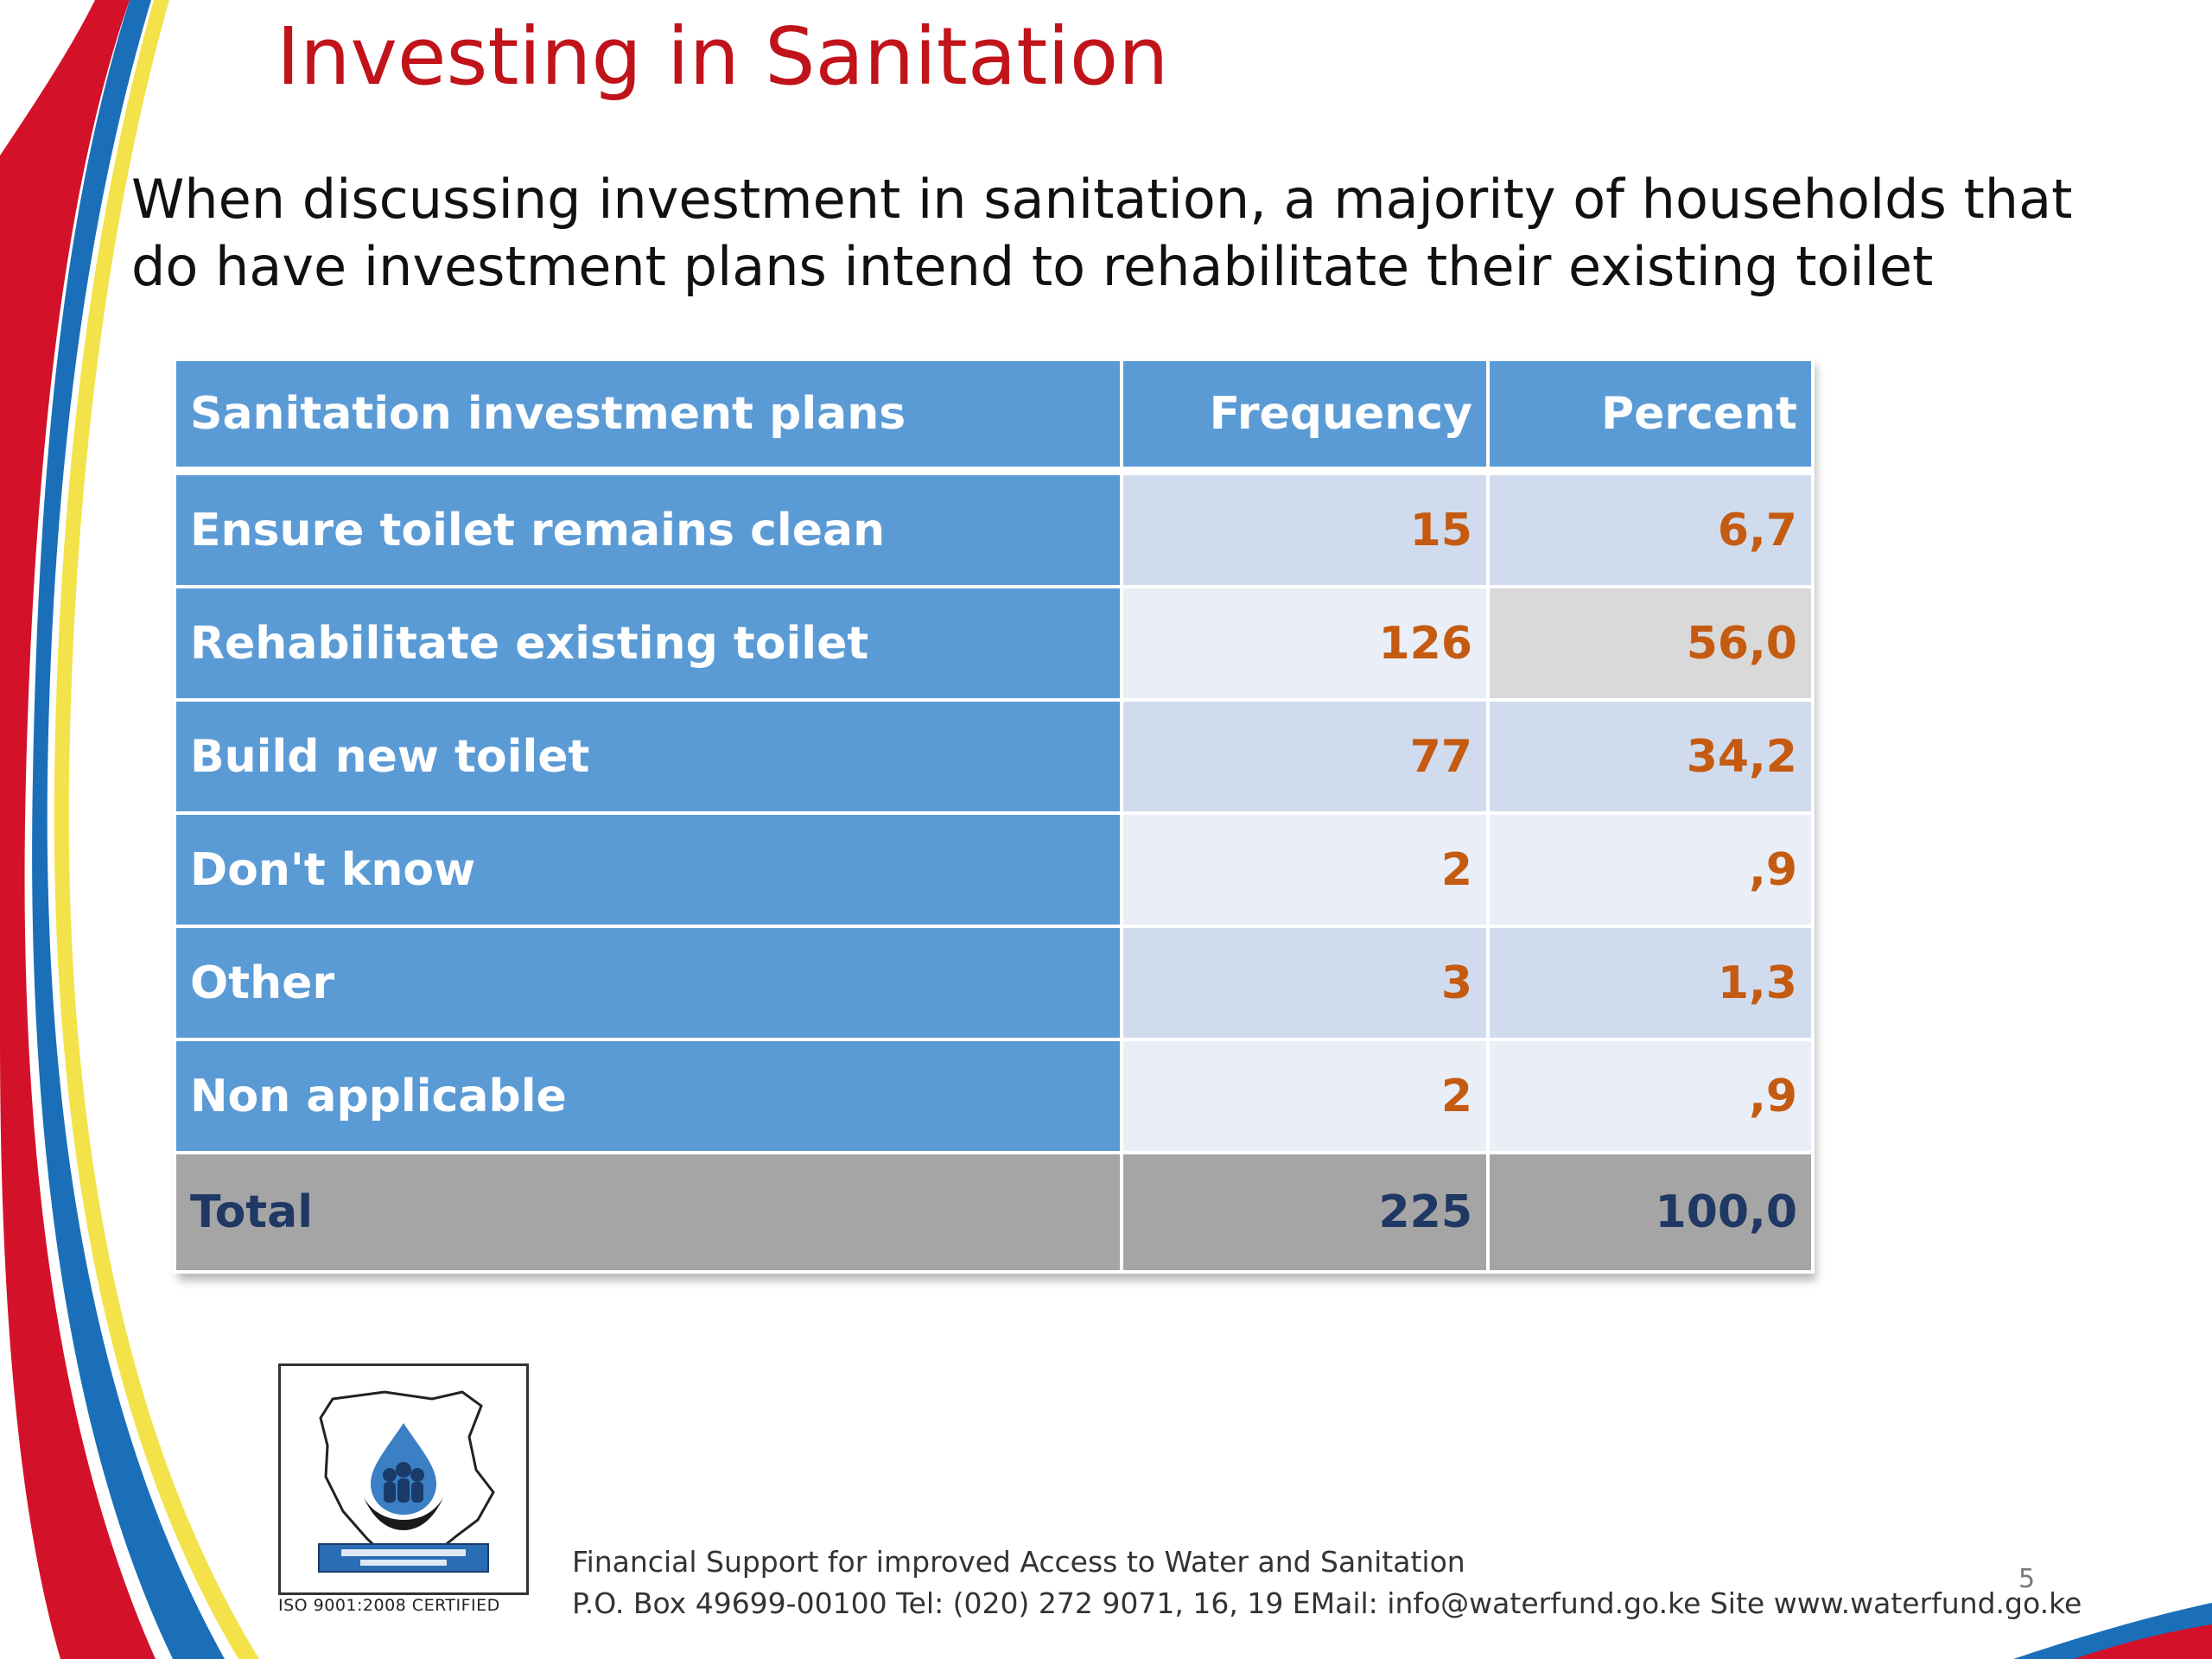  Describe the element at coordinates (1650, 1212) in the screenshot. I see `total-percent: 100,0` at that location.